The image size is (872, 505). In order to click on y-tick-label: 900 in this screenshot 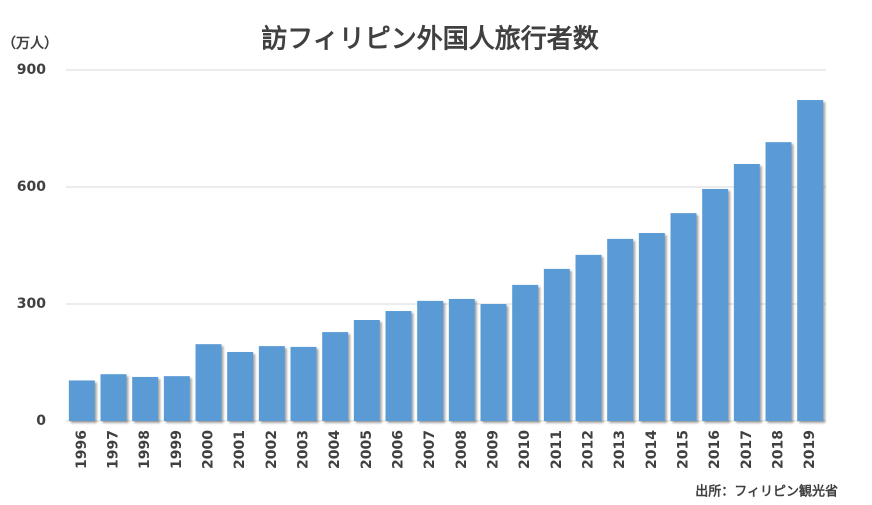, I will do `click(31, 70)`.